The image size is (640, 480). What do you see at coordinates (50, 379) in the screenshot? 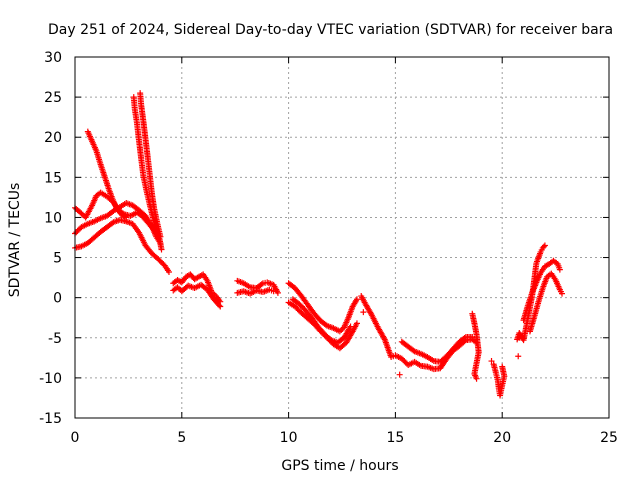
I see `y-tick-label: -10` at bounding box center [50, 379].